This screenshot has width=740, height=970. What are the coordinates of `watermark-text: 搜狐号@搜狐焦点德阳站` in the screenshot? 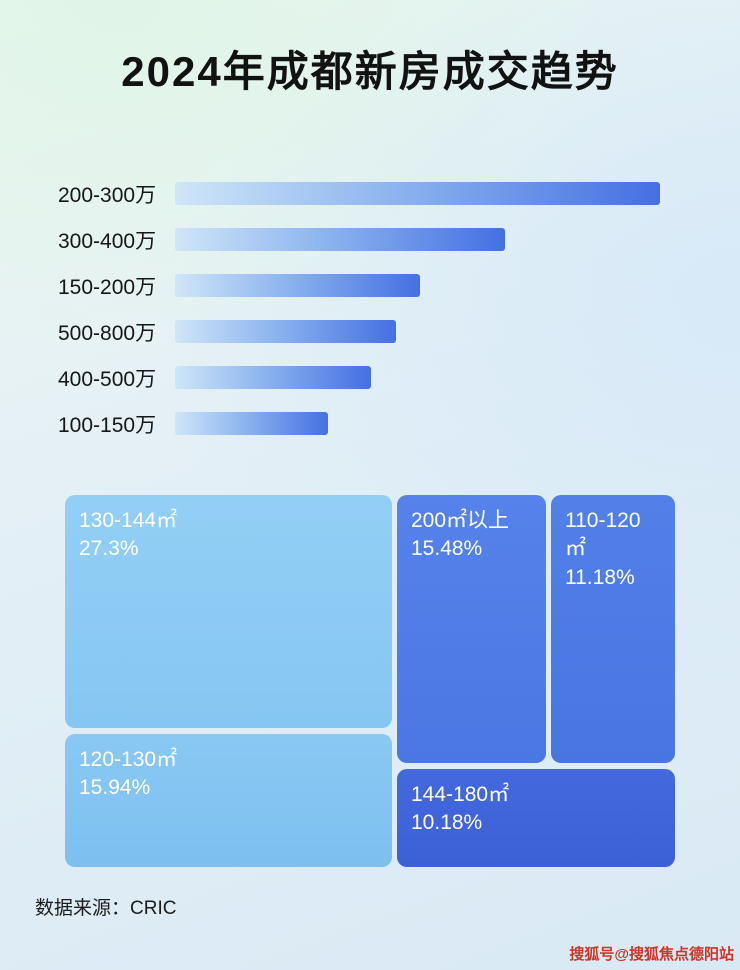 It's located at (651, 954).